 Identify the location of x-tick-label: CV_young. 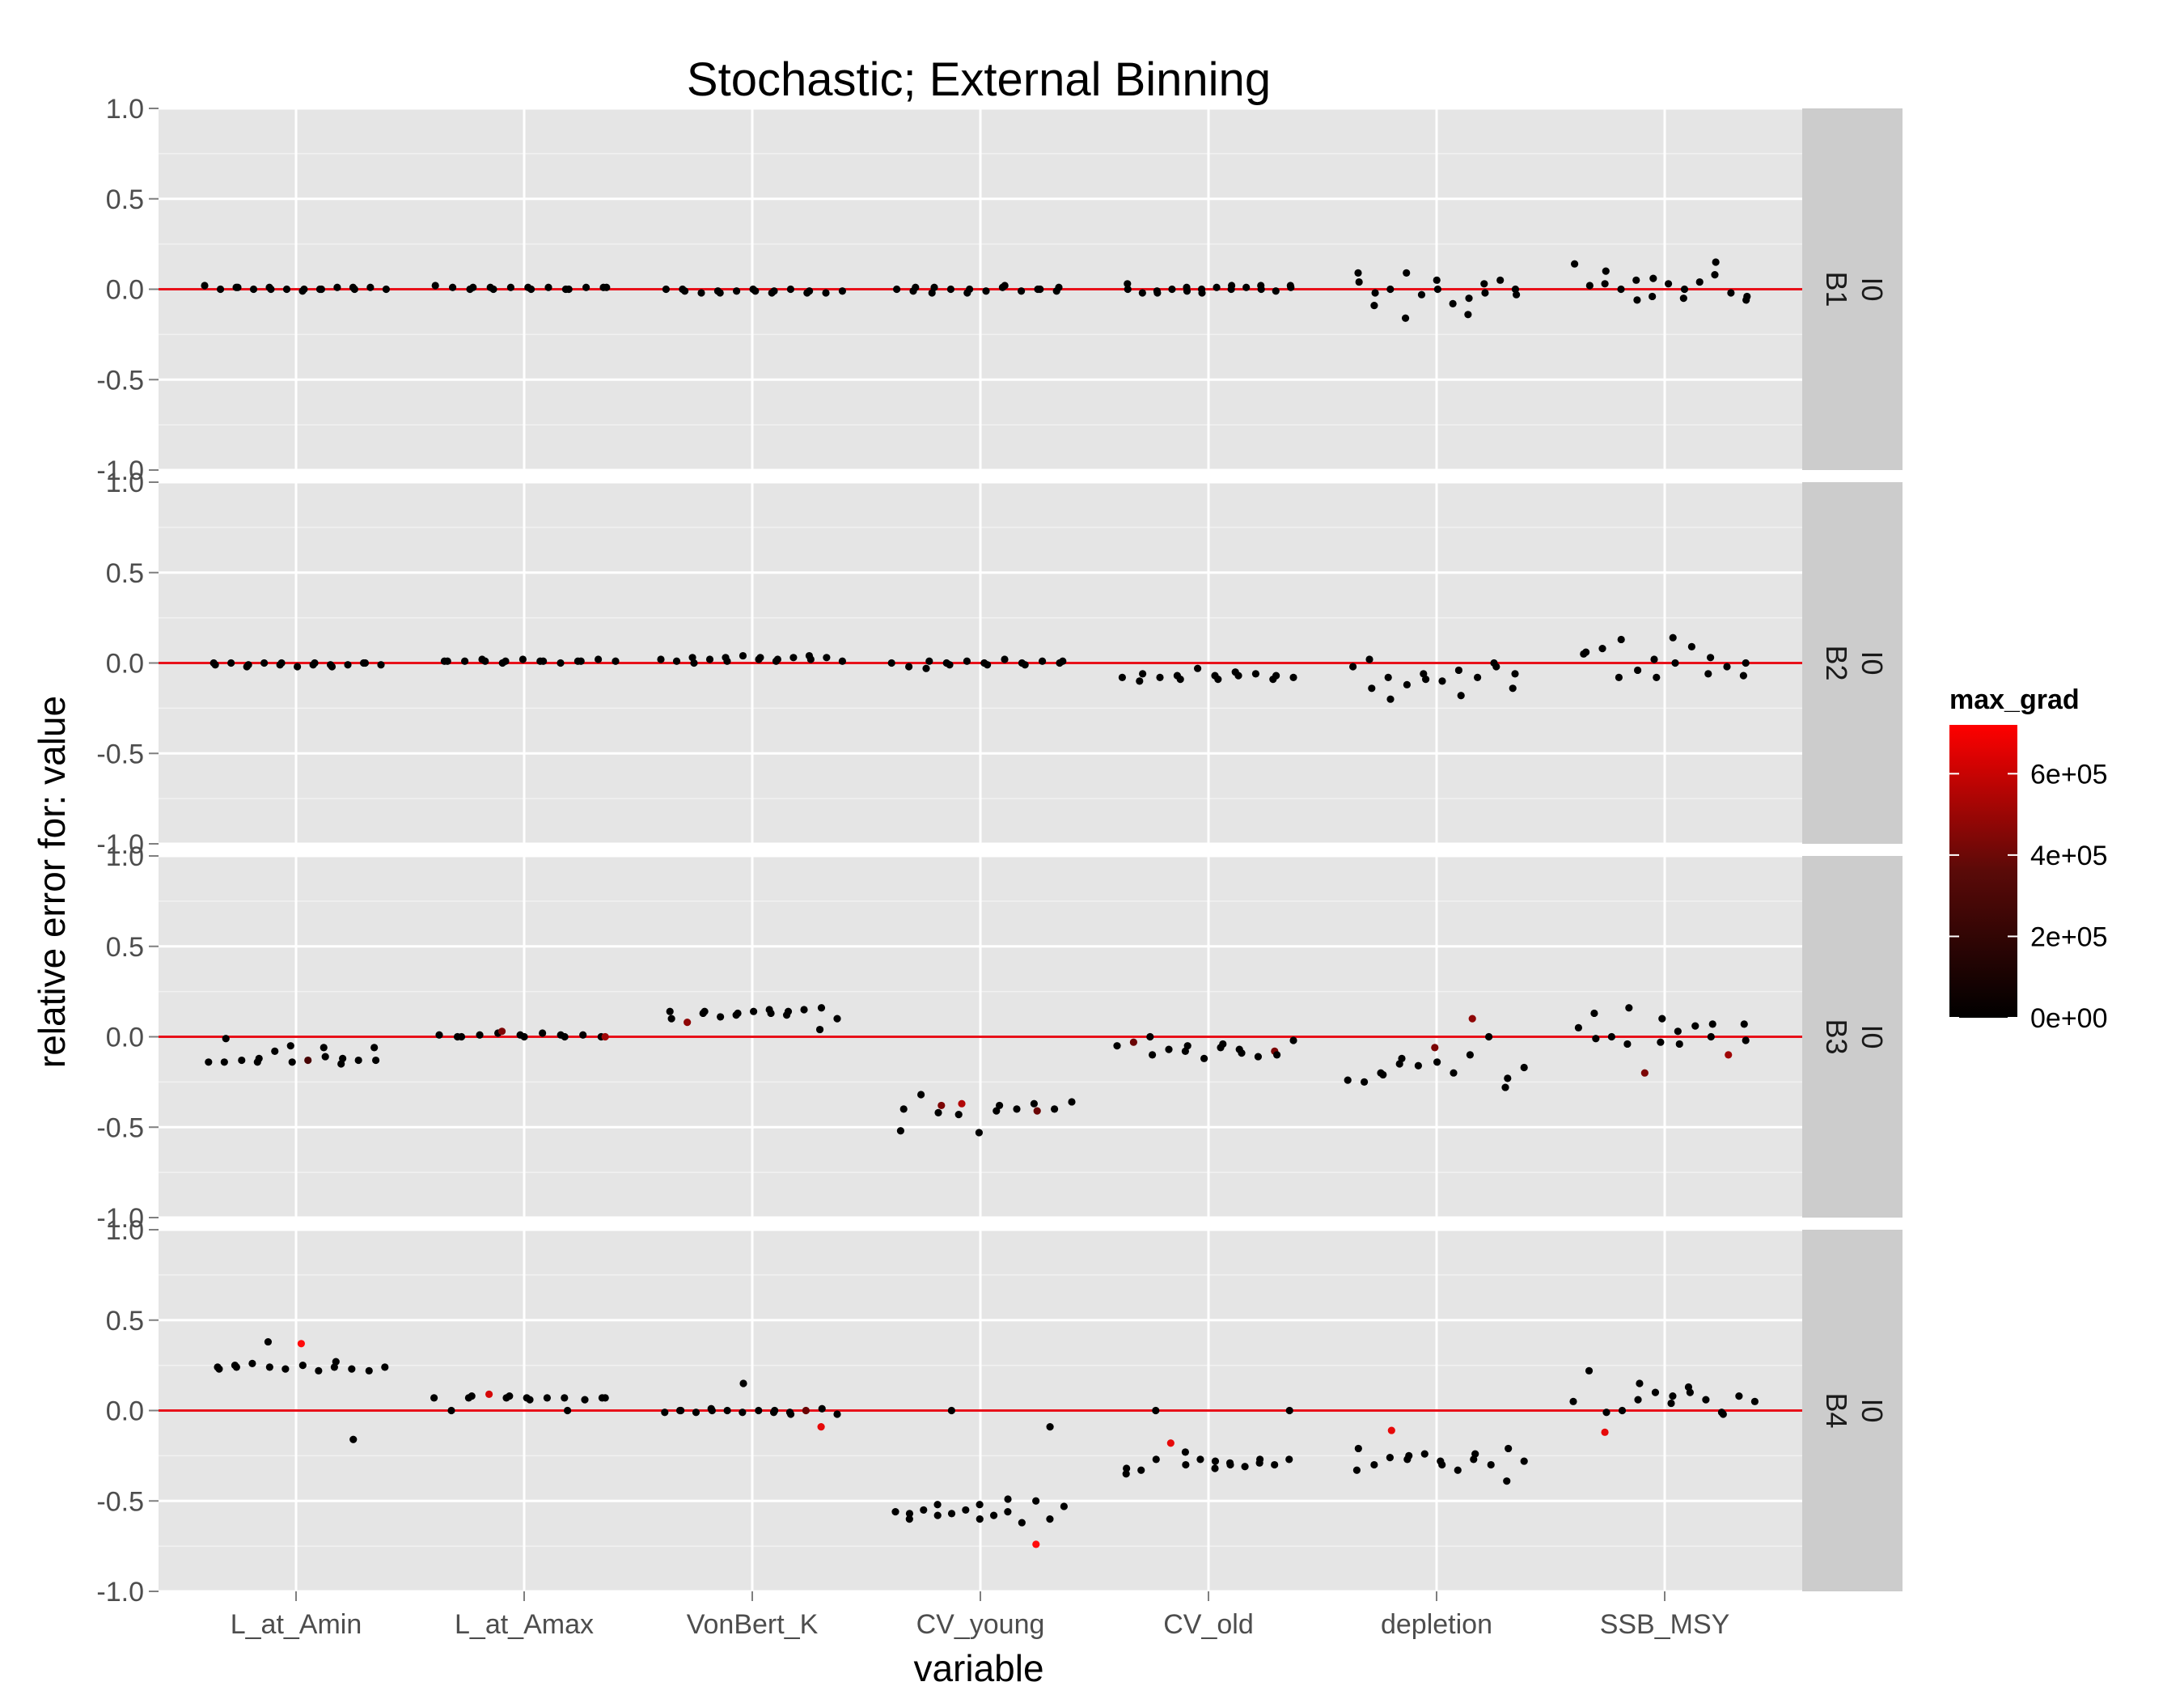
(980, 1625).